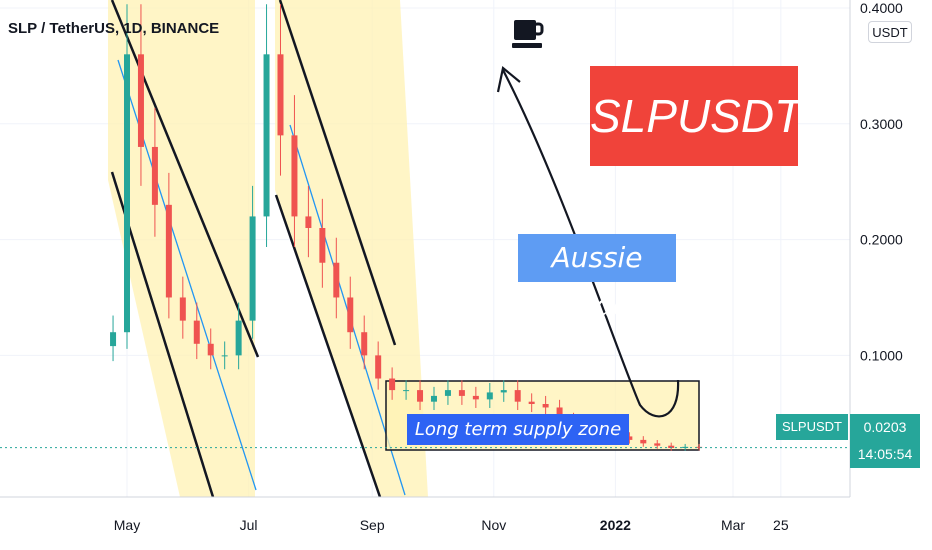 The height and width of the screenshot is (550, 932). What do you see at coordinates (881, 124) in the screenshot?
I see `price-tick-label: 0.3000` at bounding box center [881, 124].